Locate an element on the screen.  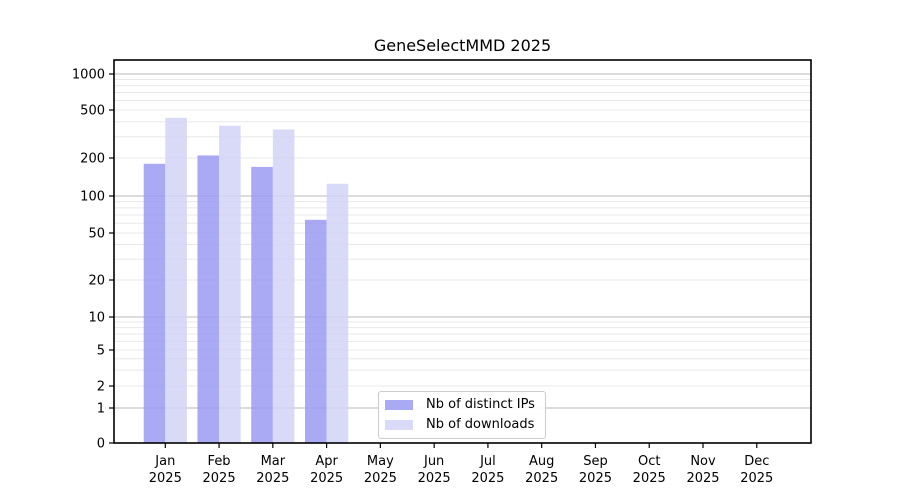
y-tick-label: 10 is located at coordinates (96, 318).